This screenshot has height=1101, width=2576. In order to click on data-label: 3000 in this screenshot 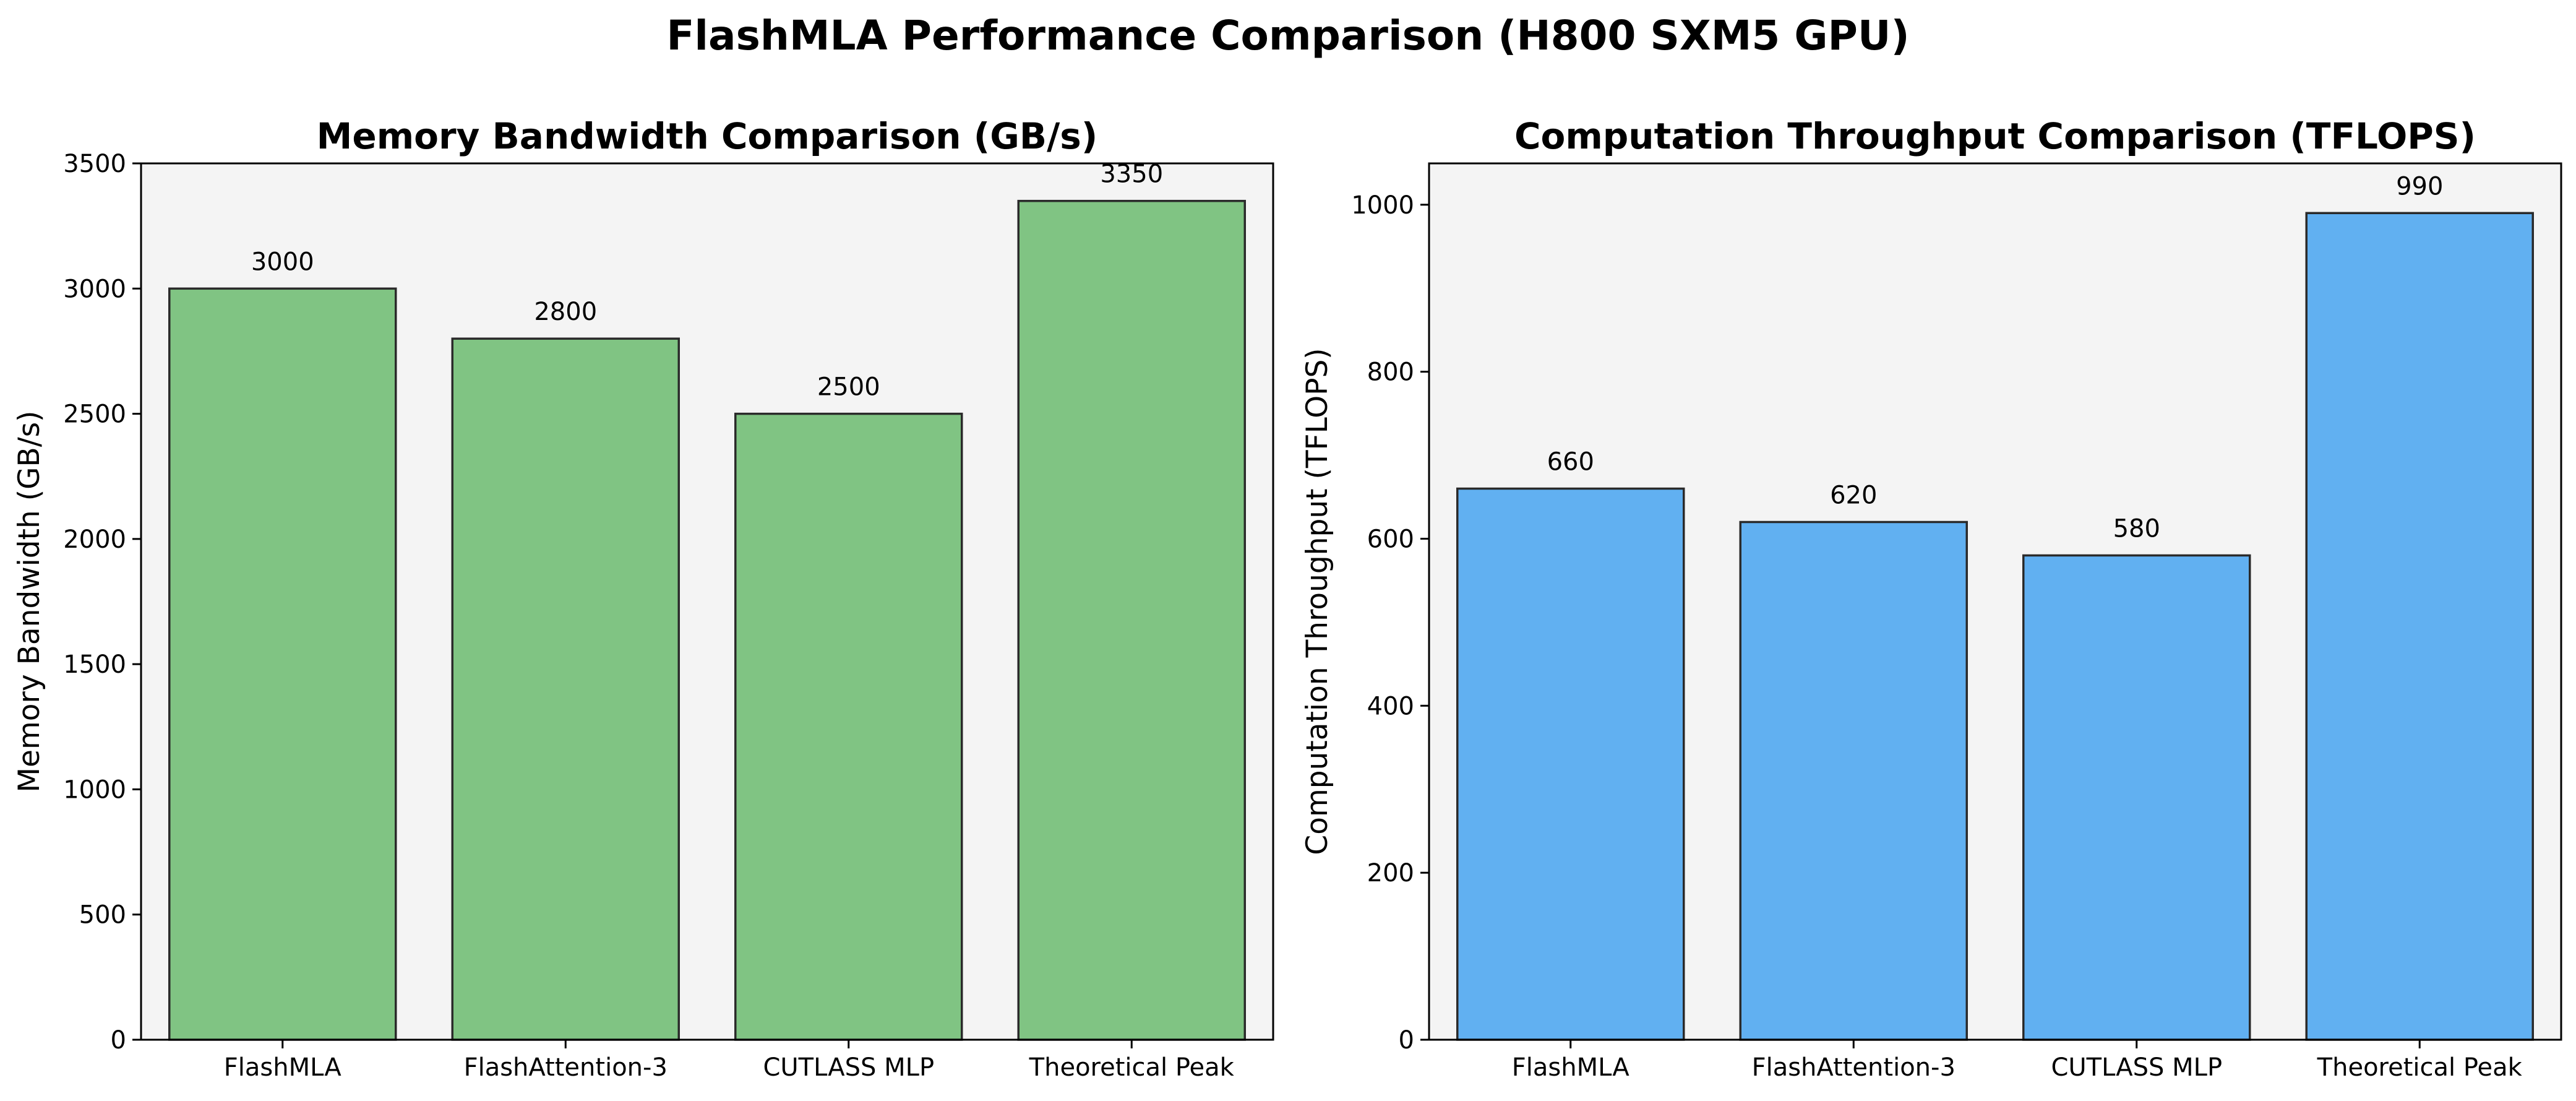, I will do `click(282, 262)`.